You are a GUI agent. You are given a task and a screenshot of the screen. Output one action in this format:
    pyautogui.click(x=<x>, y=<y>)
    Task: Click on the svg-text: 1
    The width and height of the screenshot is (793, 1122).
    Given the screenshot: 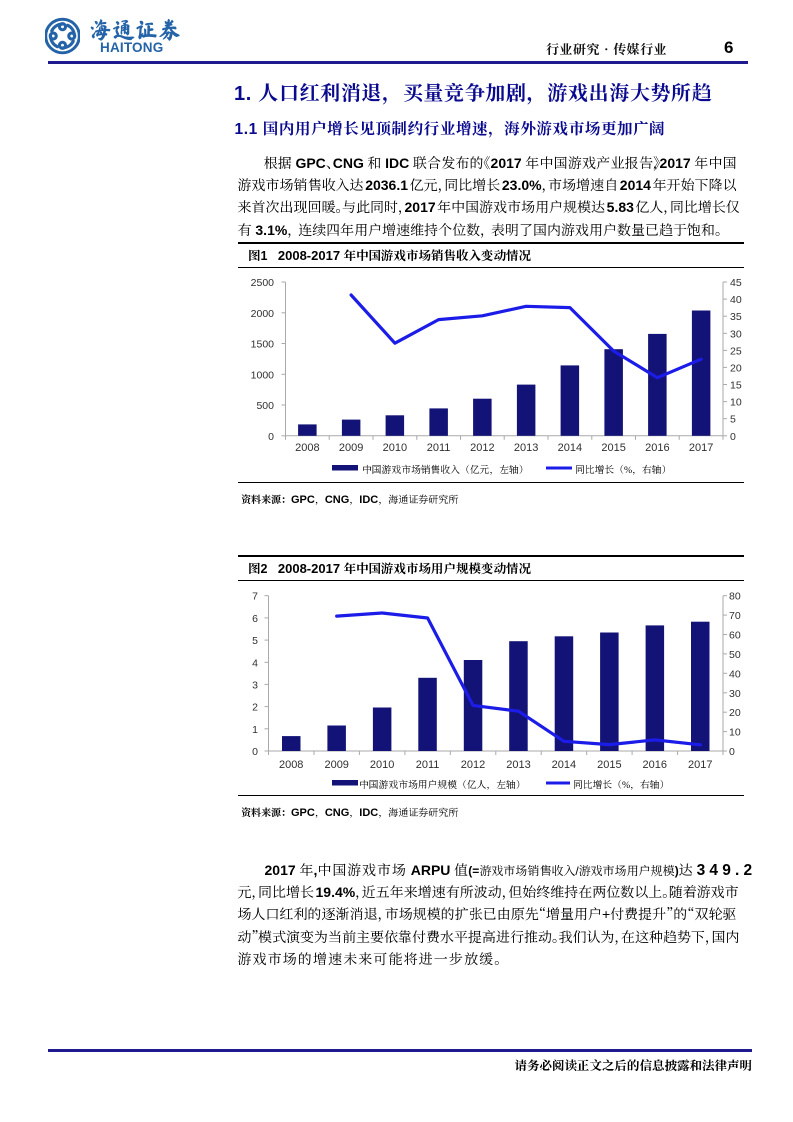 What is the action you would take?
    pyautogui.click(x=255, y=729)
    